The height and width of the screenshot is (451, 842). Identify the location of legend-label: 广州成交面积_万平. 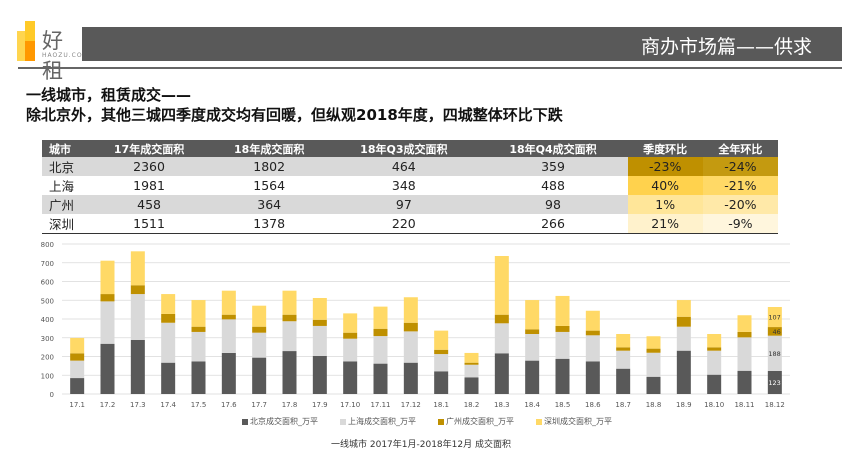
(480, 421).